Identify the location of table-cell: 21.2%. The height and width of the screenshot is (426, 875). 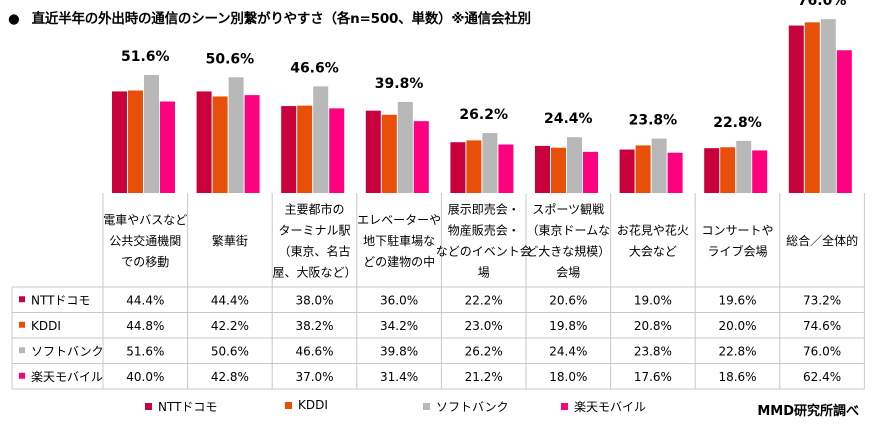
(484, 377).